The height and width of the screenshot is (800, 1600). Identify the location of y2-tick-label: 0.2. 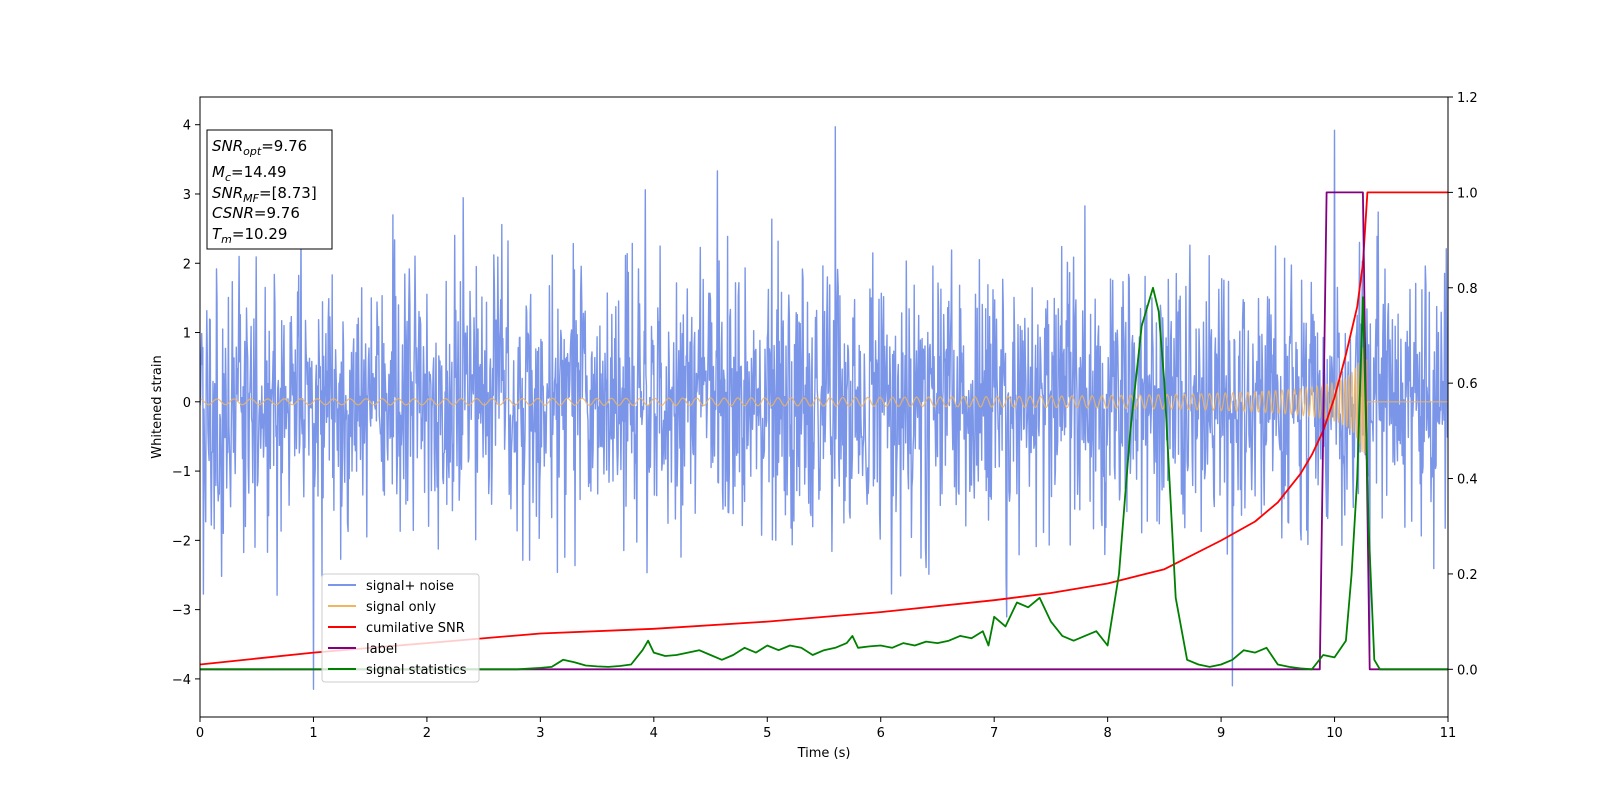
(1467, 575).